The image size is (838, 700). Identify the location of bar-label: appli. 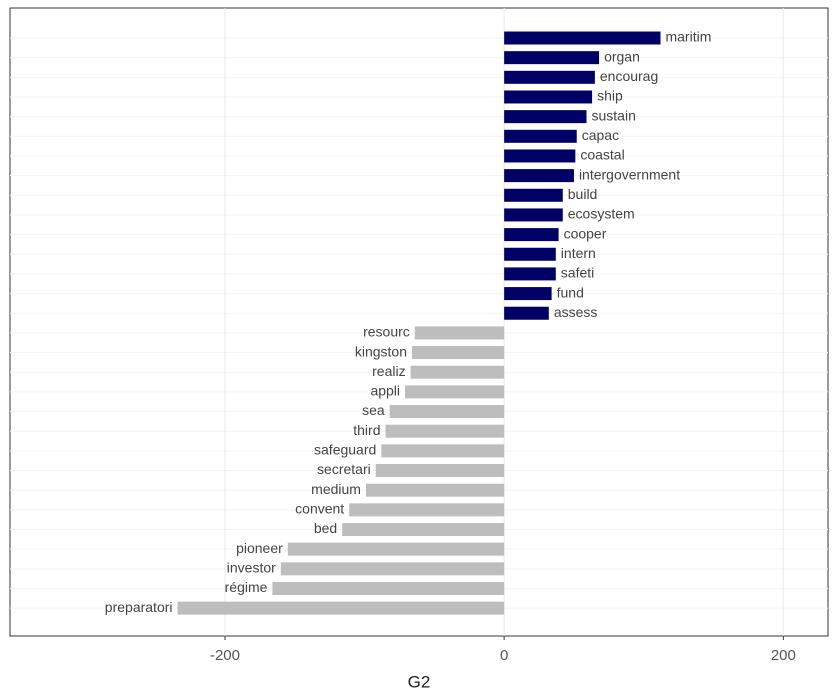
(385, 391).